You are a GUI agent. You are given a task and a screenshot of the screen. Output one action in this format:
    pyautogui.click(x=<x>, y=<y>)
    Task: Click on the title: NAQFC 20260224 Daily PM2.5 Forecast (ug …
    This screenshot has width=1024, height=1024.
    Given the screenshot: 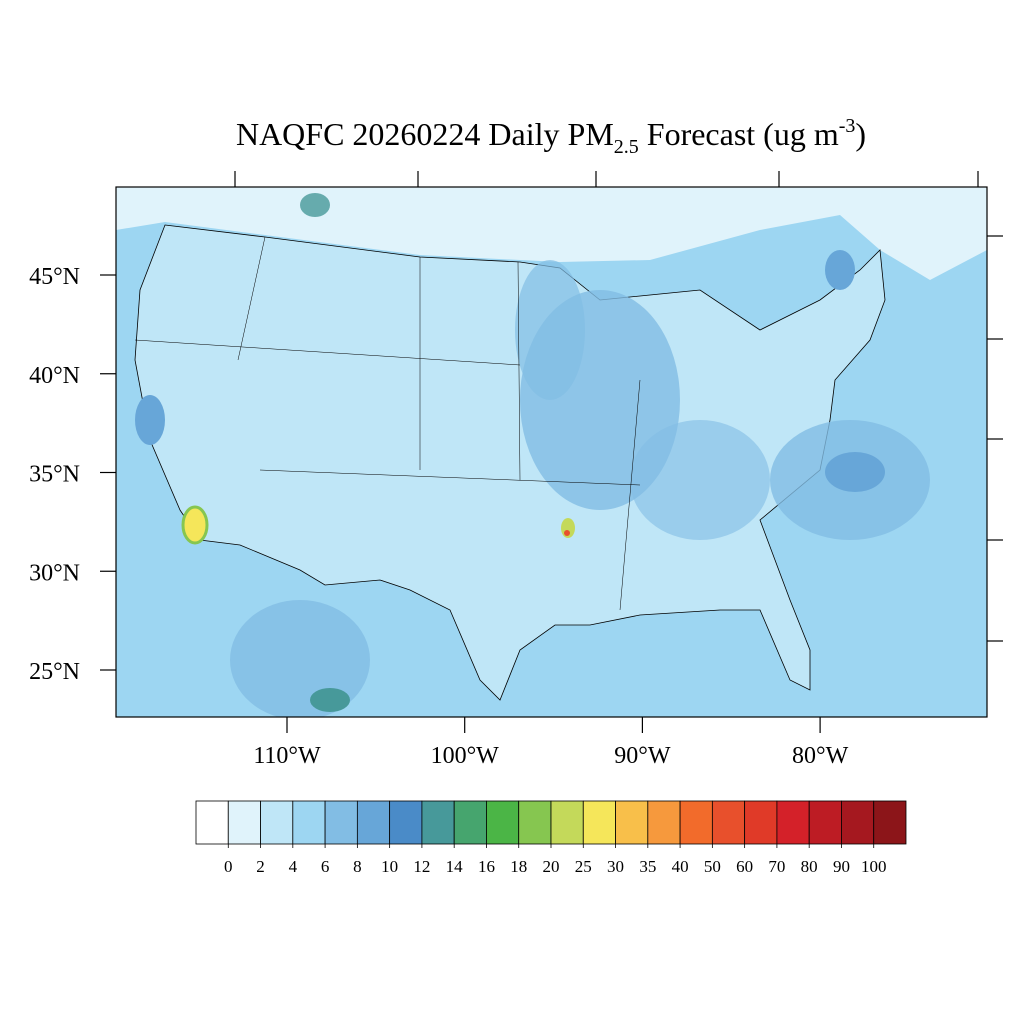 What is the action you would take?
    pyautogui.click(x=551, y=136)
    